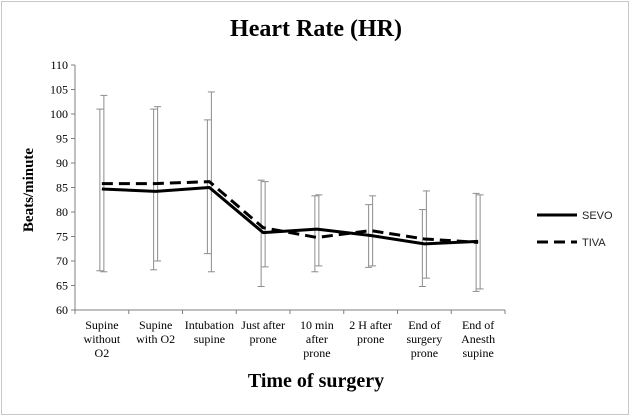  I want to click on x-tick-label: End of surgery prone, so click(424, 339).